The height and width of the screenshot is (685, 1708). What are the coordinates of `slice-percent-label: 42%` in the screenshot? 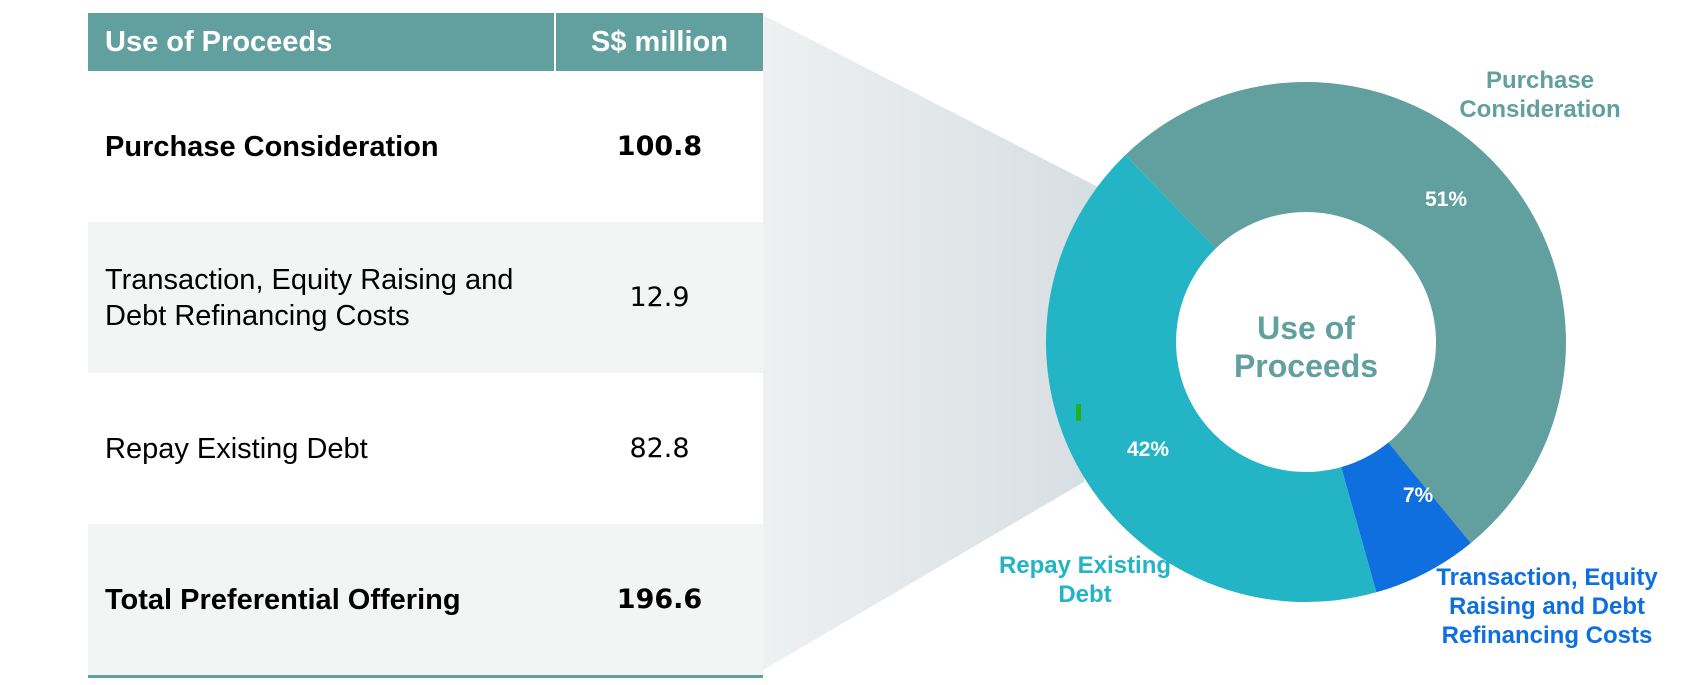 It's located at (1148, 449).